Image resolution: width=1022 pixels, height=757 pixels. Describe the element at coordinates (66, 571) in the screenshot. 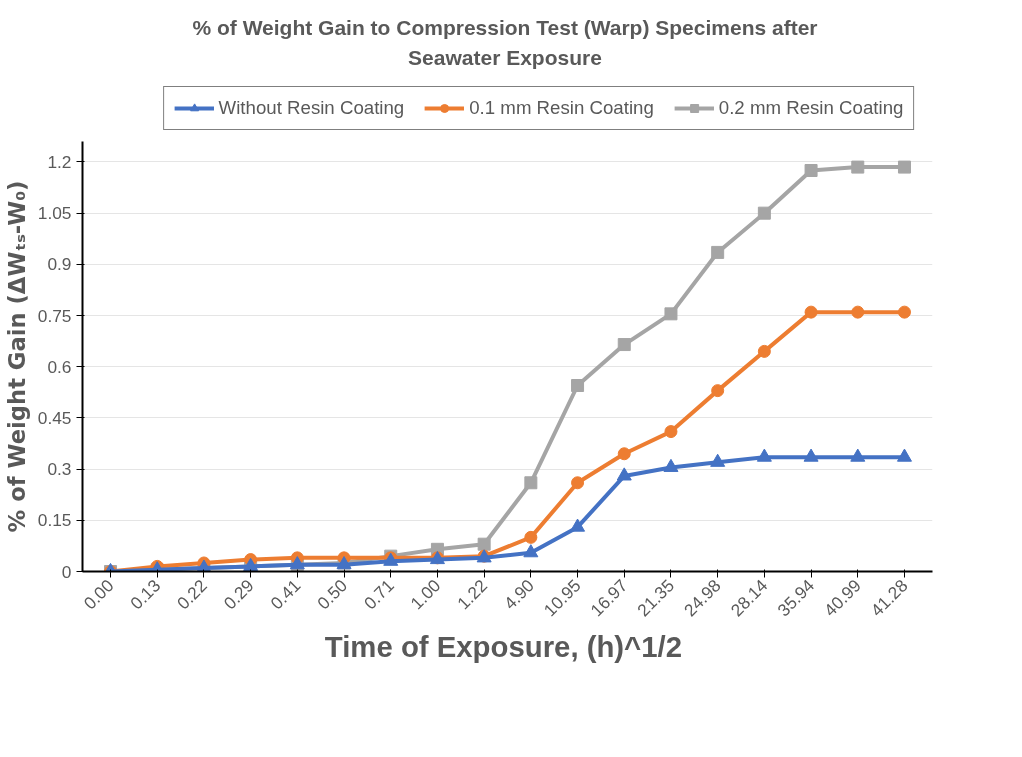

I see `y-tick-label: 0` at that location.